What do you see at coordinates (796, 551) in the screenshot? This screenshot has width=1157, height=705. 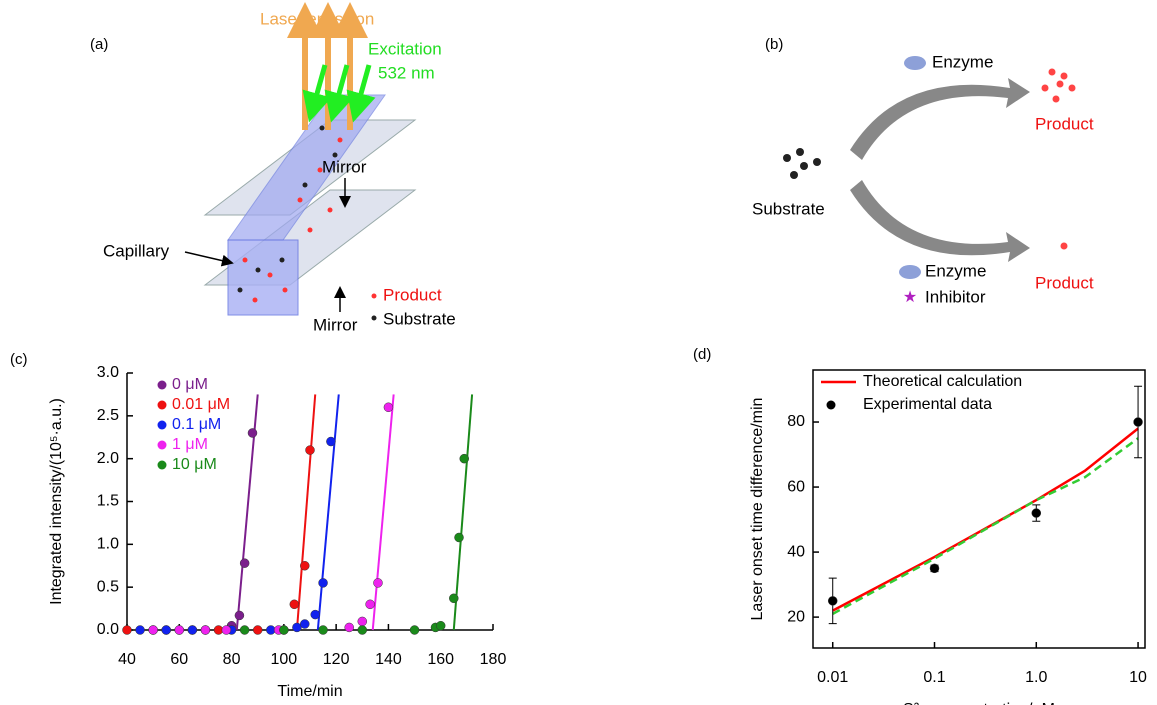 I see `y-tick-label: 40` at bounding box center [796, 551].